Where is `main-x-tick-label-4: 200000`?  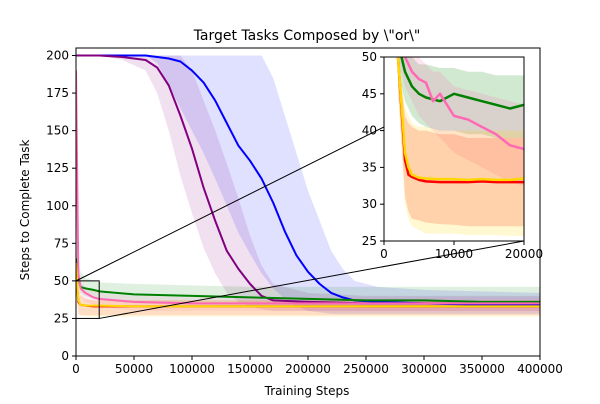 main-x-tick-label-4: 200000 is located at coordinates (308, 369).